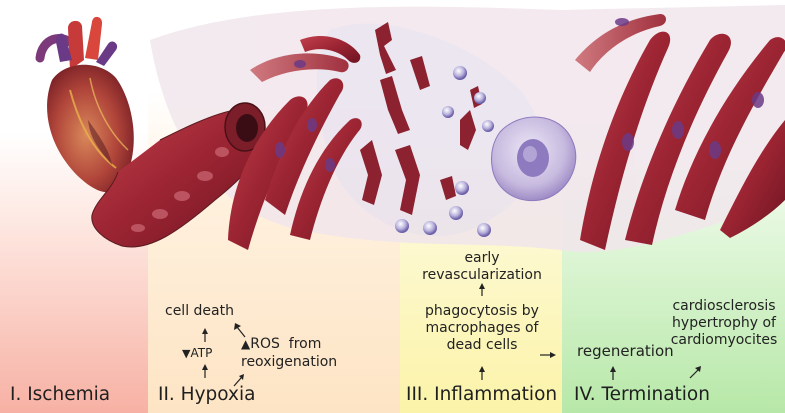  What do you see at coordinates (186, 353) in the screenshot?
I see `atp-down-marker: ▼` at bounding box center [186, 353].